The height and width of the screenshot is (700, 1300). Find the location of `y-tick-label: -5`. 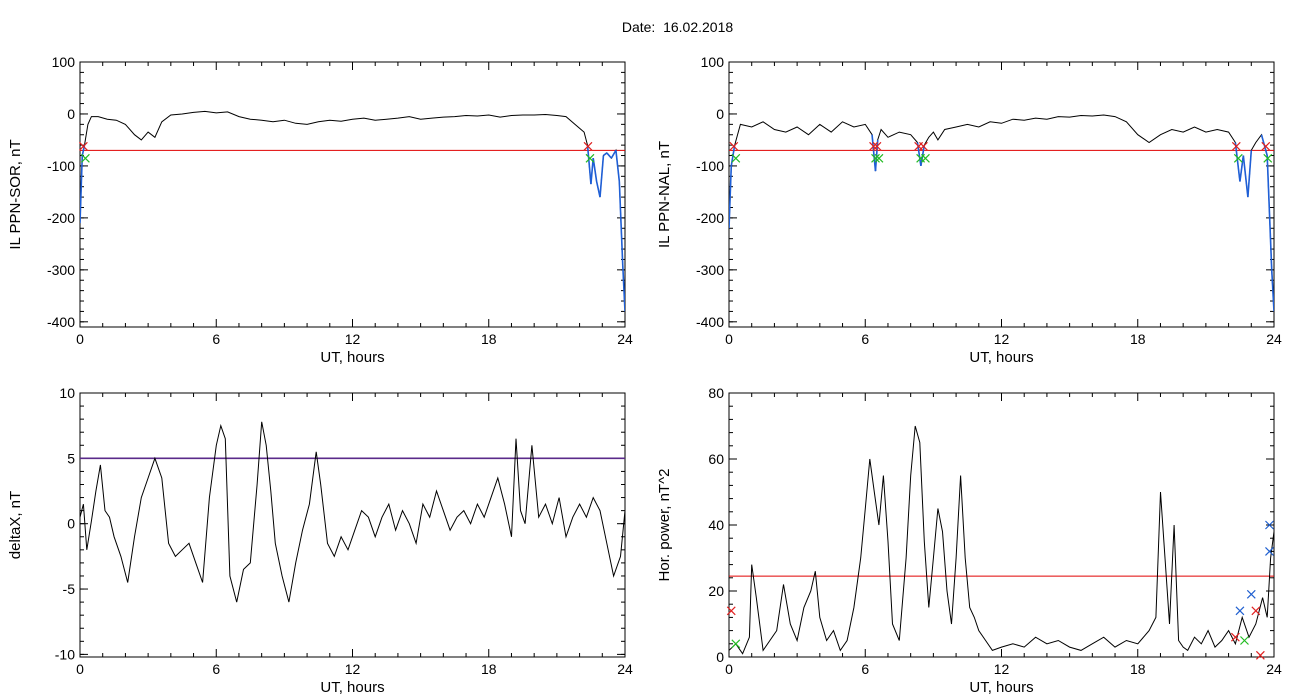

y-tick-label: -5 is located at coordinates (69, 589).